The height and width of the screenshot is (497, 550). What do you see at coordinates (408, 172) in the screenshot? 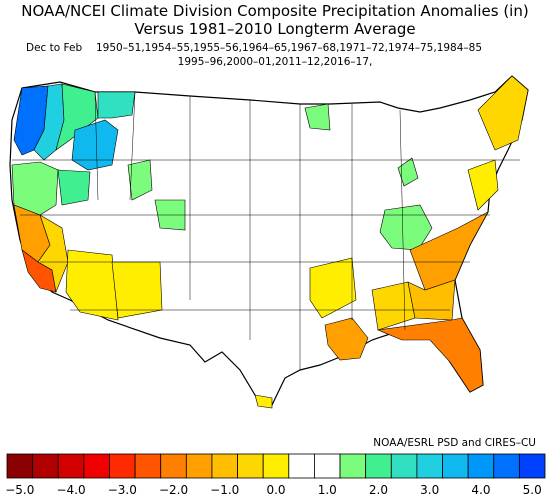
I see `region-great-lakes-green` at bounding box center [408, 172].